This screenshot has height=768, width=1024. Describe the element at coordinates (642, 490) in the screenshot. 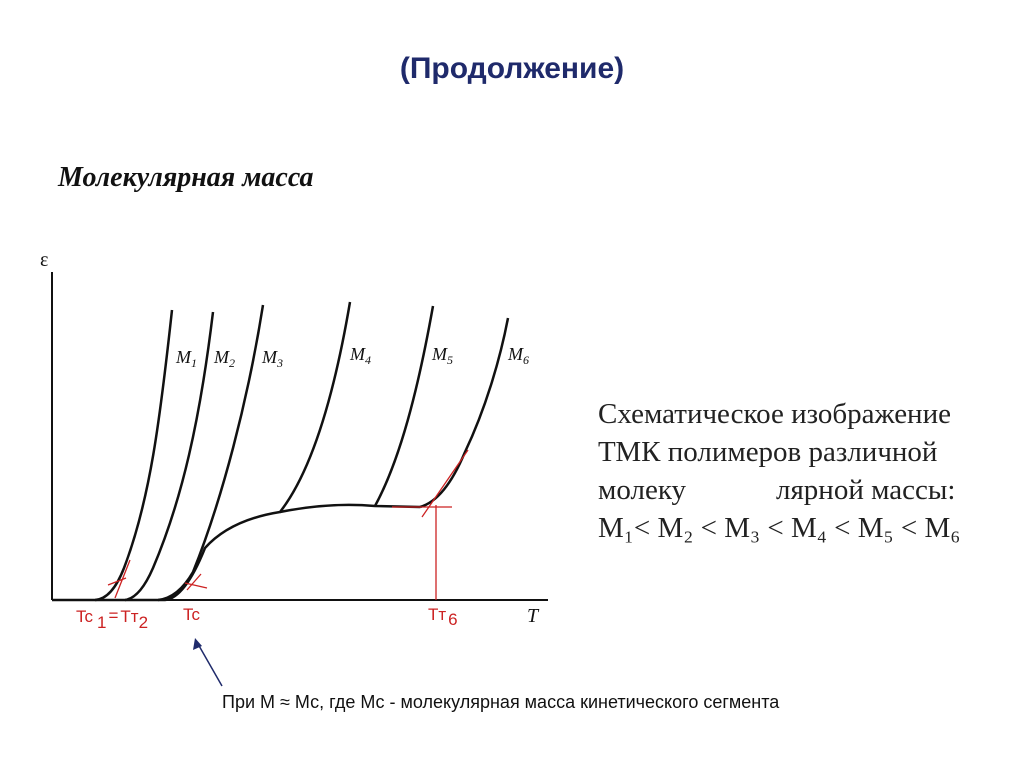

I see `caption-line-3a: молеку` at that location.